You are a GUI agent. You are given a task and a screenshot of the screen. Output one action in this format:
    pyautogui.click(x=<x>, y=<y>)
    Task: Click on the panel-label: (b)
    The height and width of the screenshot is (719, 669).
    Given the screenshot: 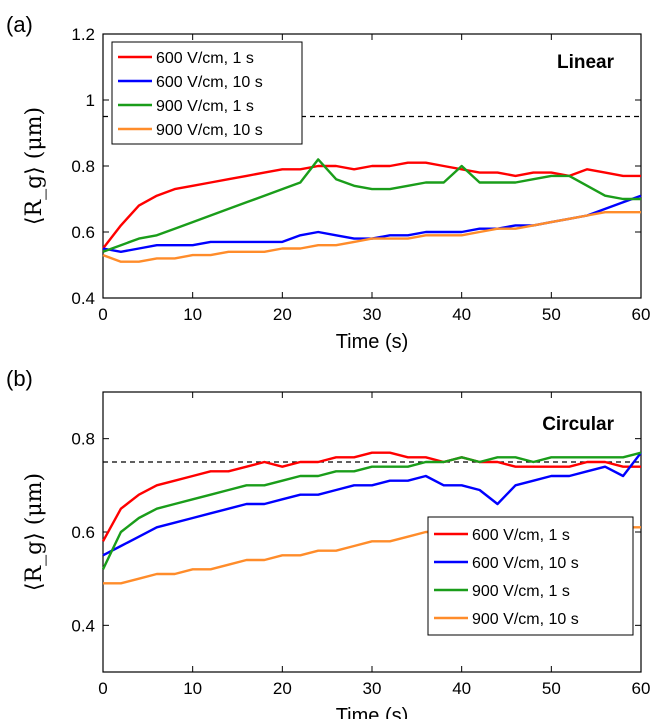 What is the action you would take?
    pyautogui.click(x=19, y=378)
    